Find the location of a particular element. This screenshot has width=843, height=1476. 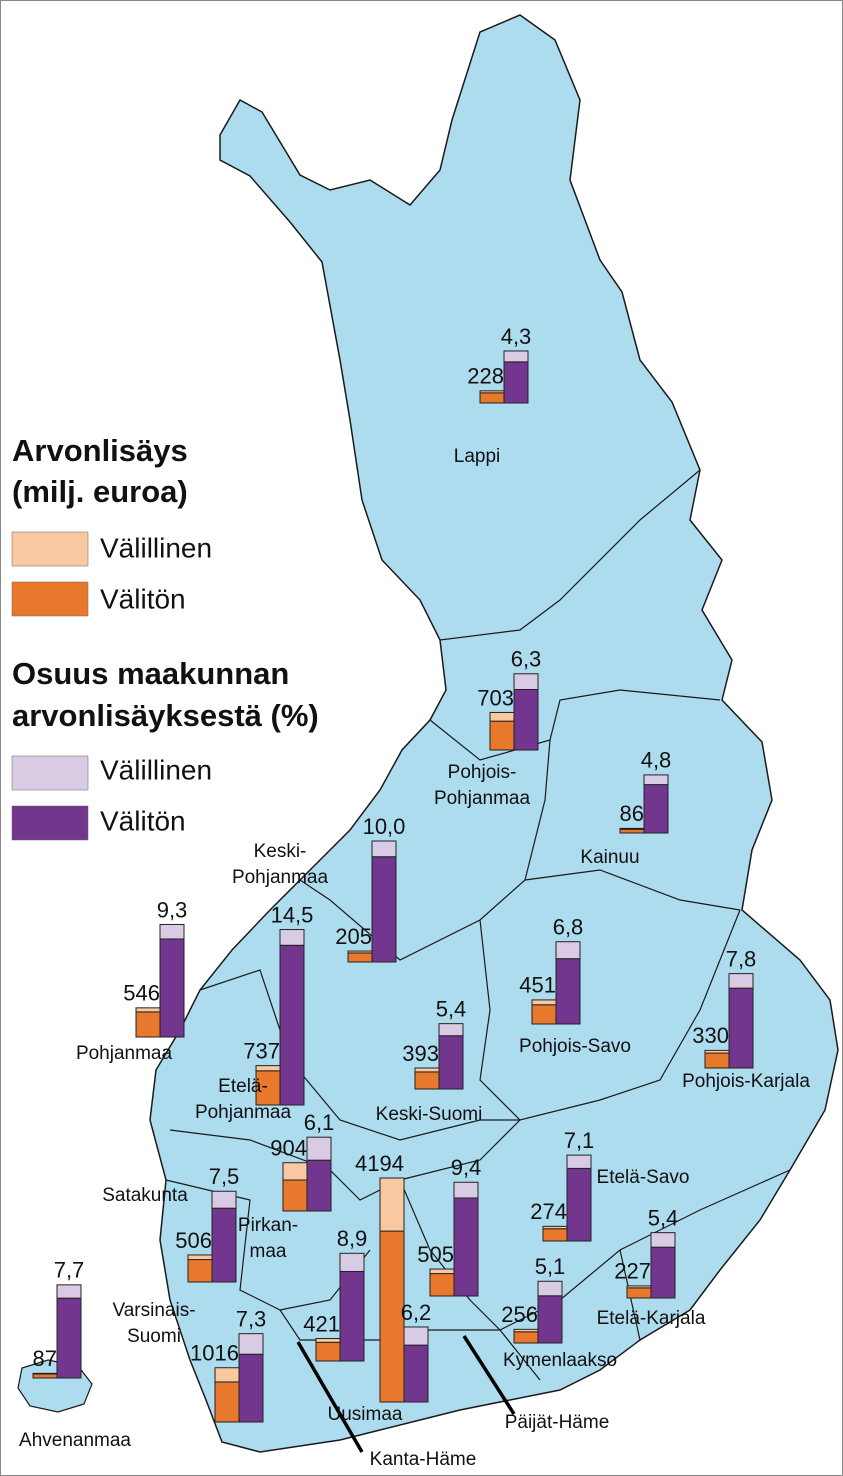

share-label: 7,1 is located at coordinates (579, 1140).